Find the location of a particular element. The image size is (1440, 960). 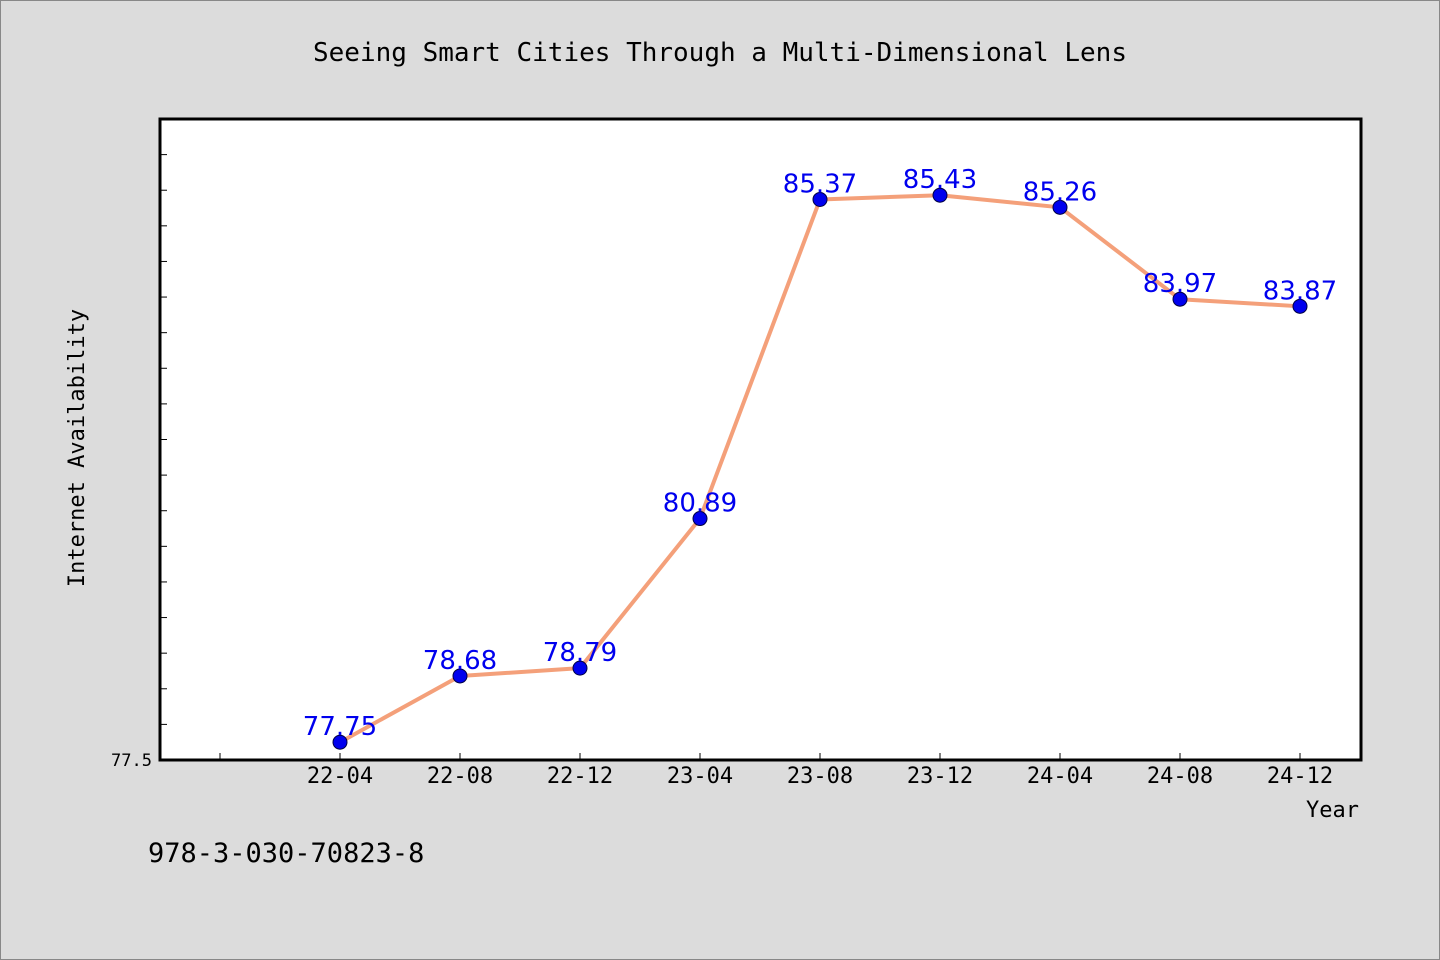

data-label: 85.37 is located at coordinates (820, 184).